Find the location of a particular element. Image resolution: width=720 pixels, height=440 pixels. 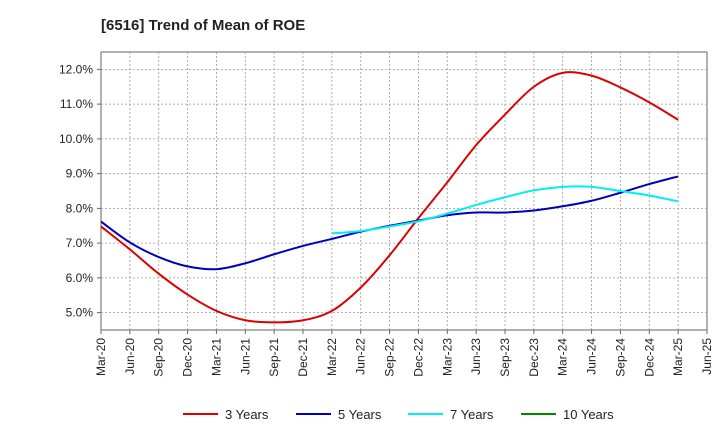

y-tick-label: 11.0% is located at coordinates (76, 104).